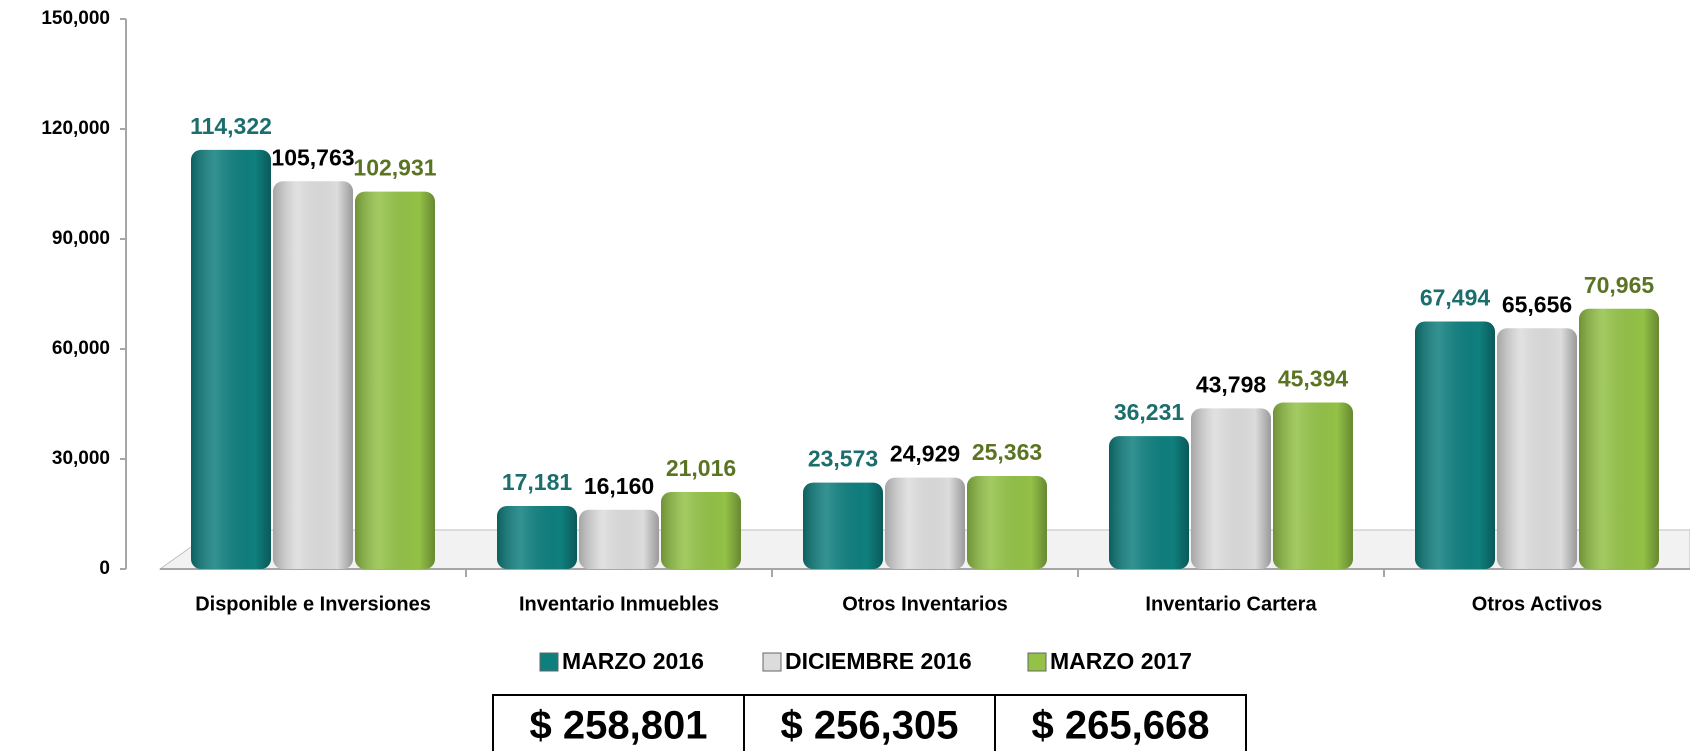 The image size is (1690, 751). What do you see at coordinates (313, 604) in the screenshot?
I see `x-tick-label: Disponible e Inversiones` at bounding box center [313, 604].